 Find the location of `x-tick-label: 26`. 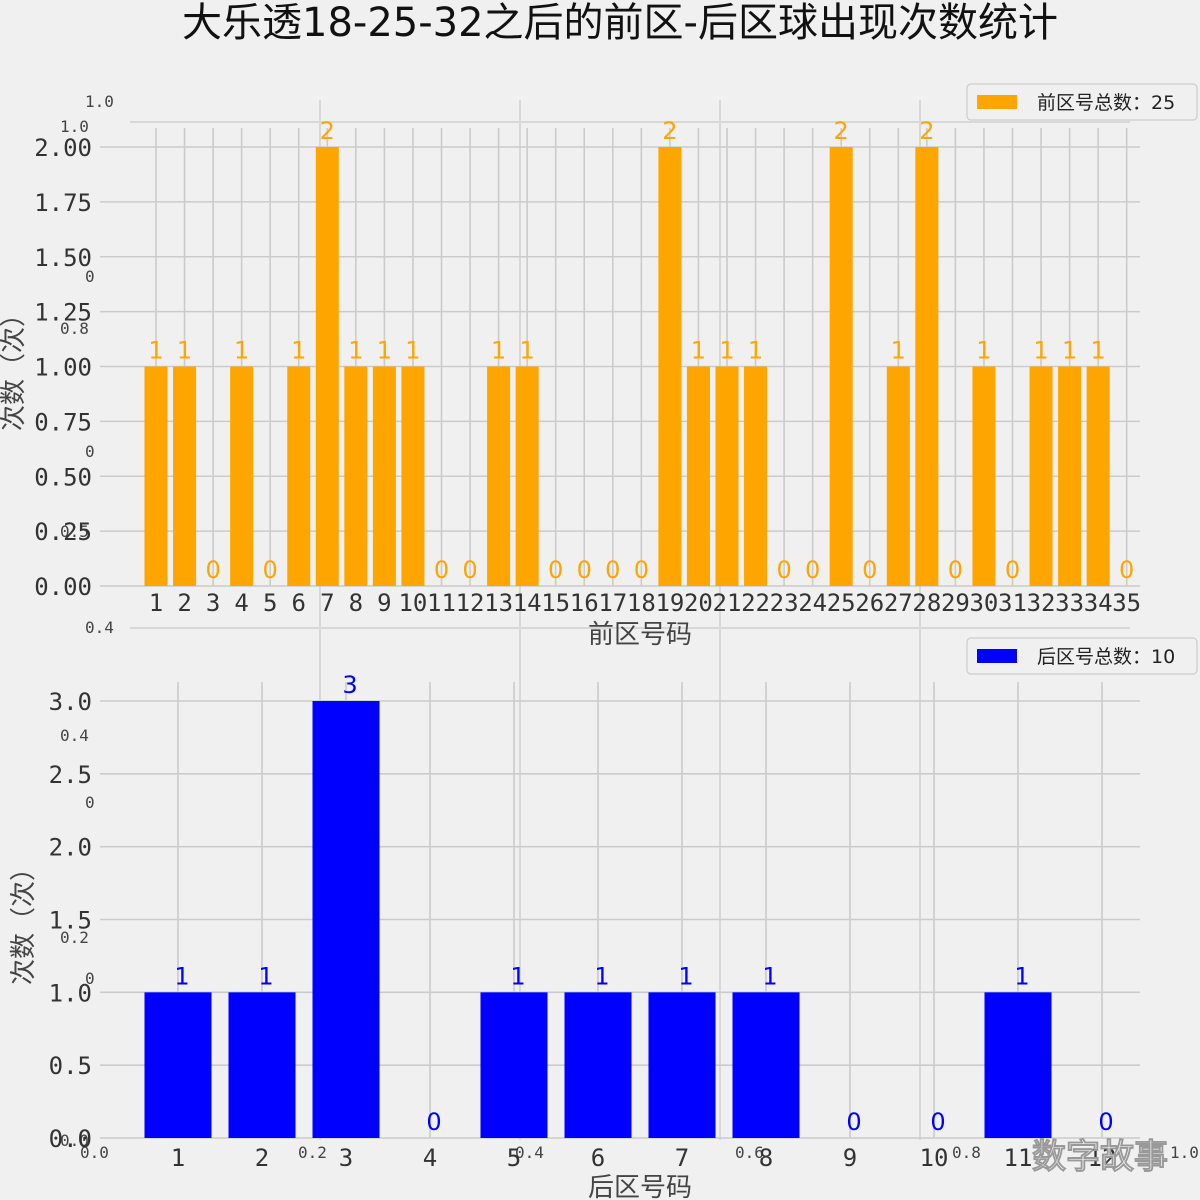

x-tick-label: 26 is located at coordinates (869, 603).